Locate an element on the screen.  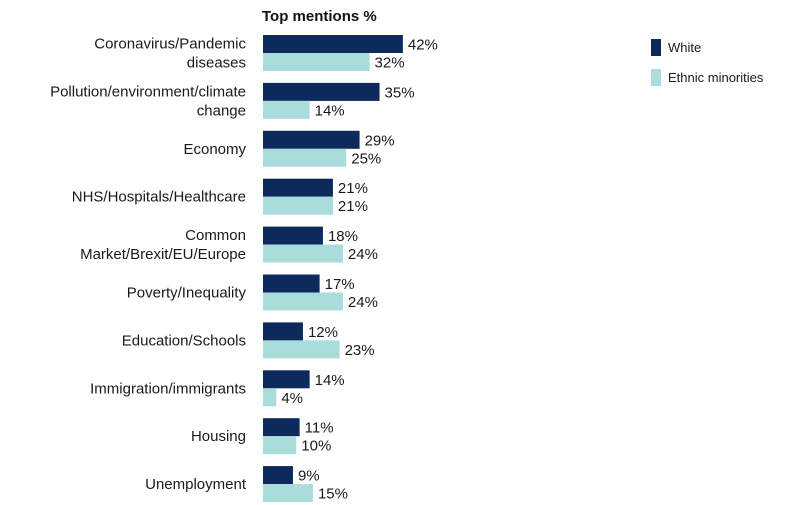
category-label: Coronavirus/Pandemic is located at coordinates (170, 44).